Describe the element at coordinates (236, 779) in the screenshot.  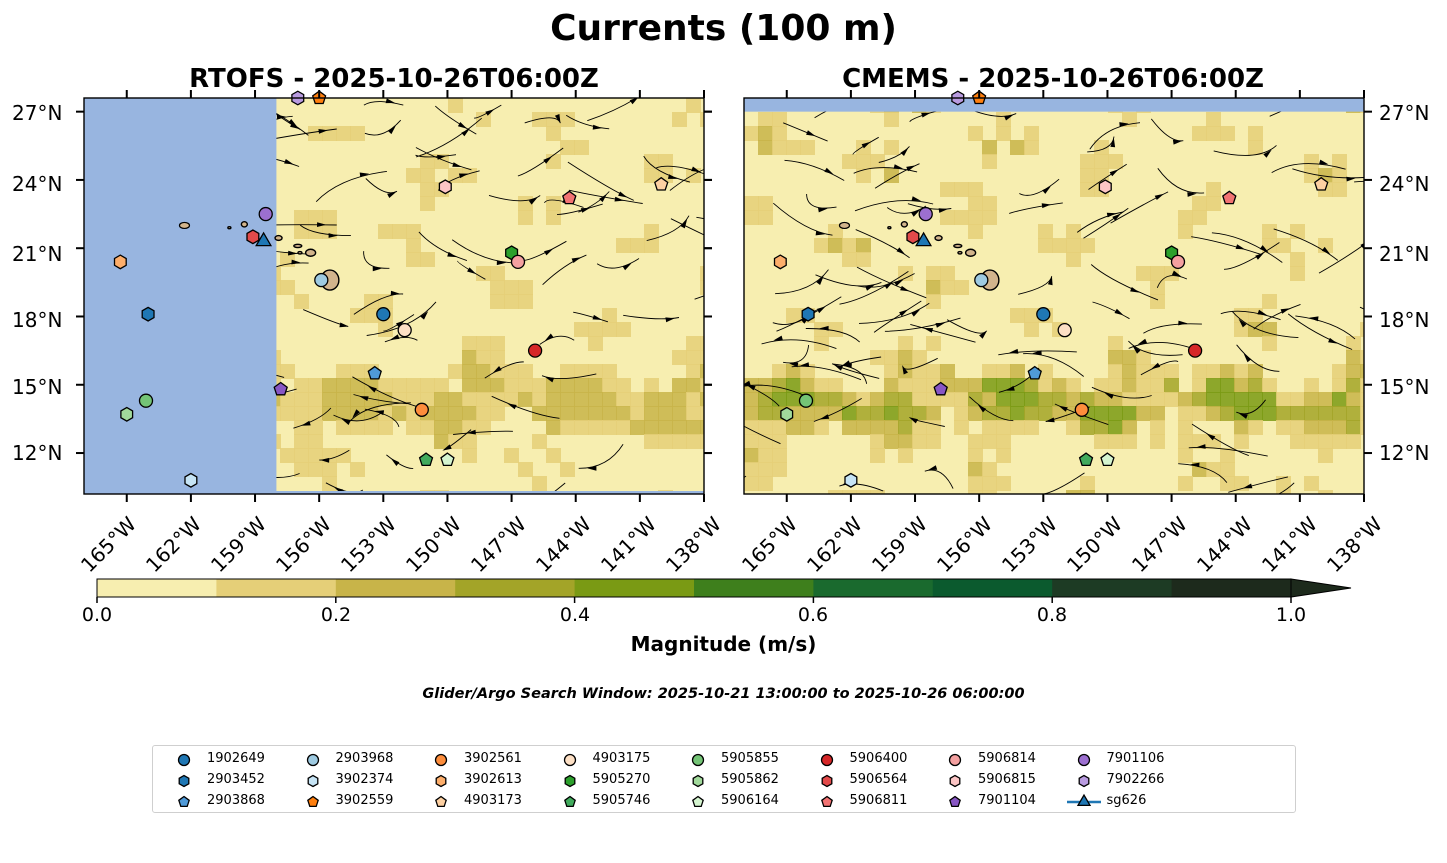
I see `legend-label: 2903452` at that location.